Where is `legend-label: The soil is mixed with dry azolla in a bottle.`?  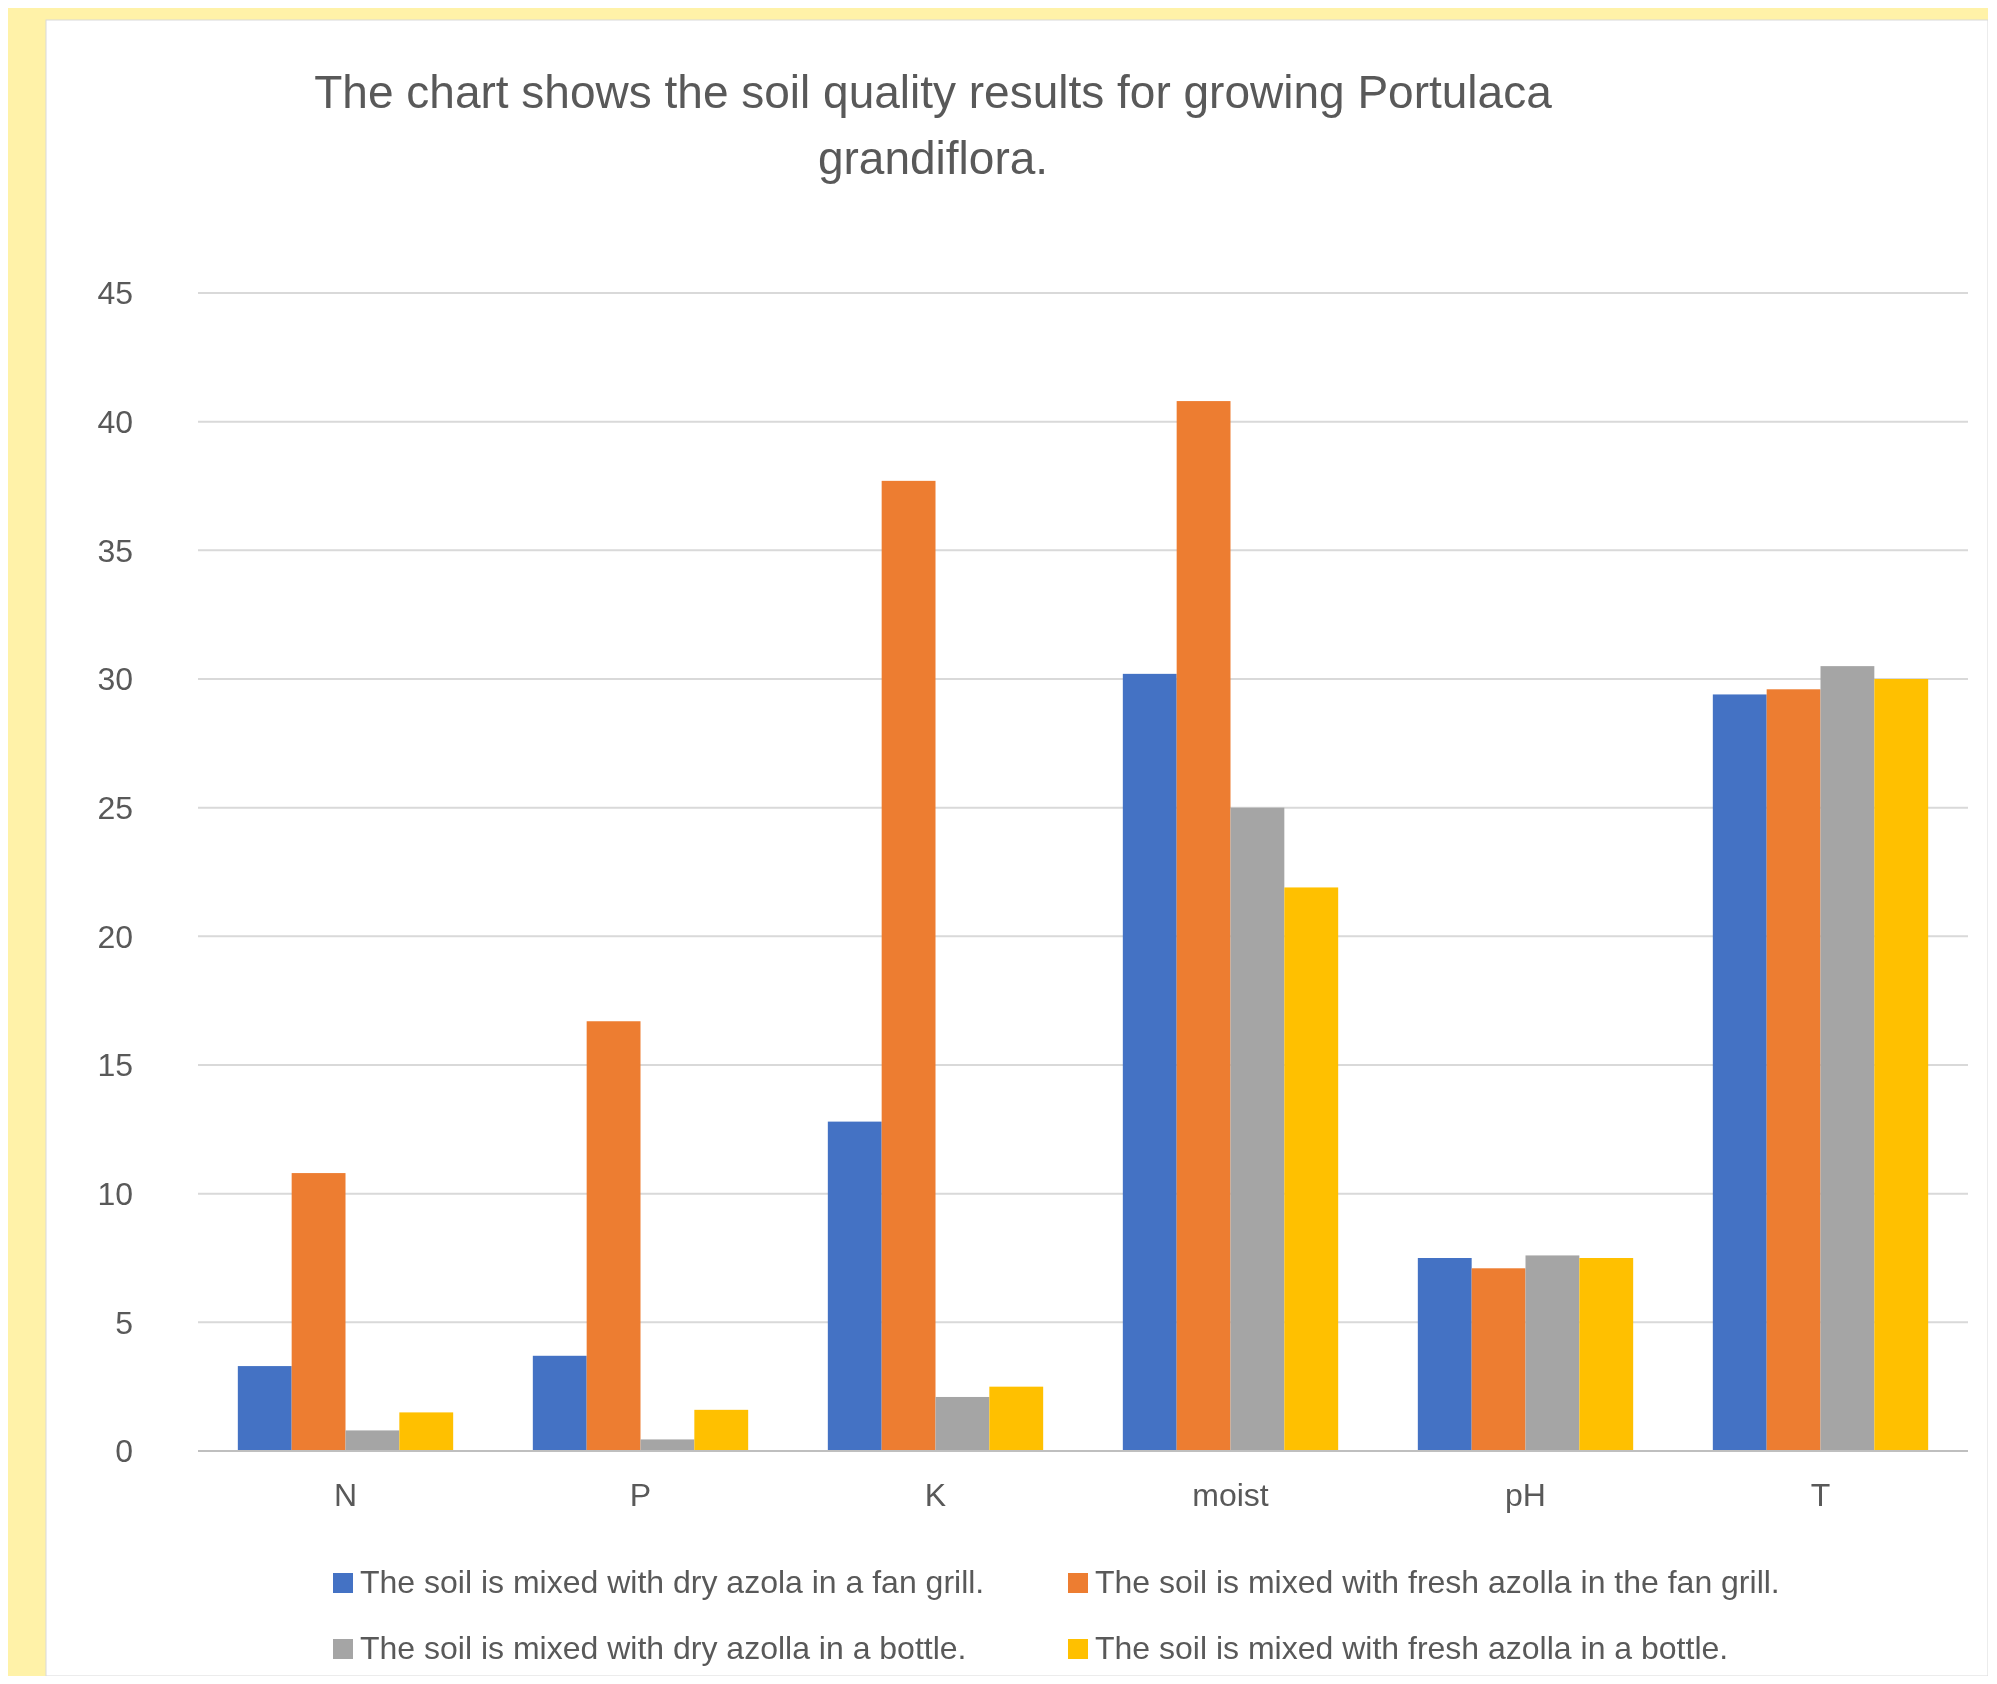
legend-label: The soil is mixed with dry azolla in a bottle. is located at coordinates (663, 1648).